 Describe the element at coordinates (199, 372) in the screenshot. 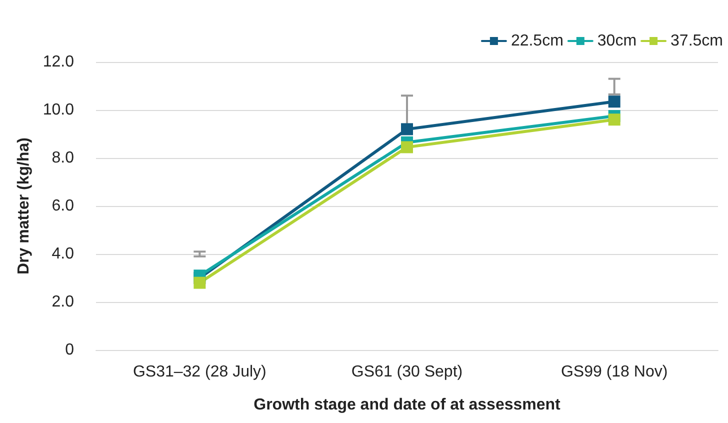

I see `x-tick-label: GS31–32 (28 July)` at that location.